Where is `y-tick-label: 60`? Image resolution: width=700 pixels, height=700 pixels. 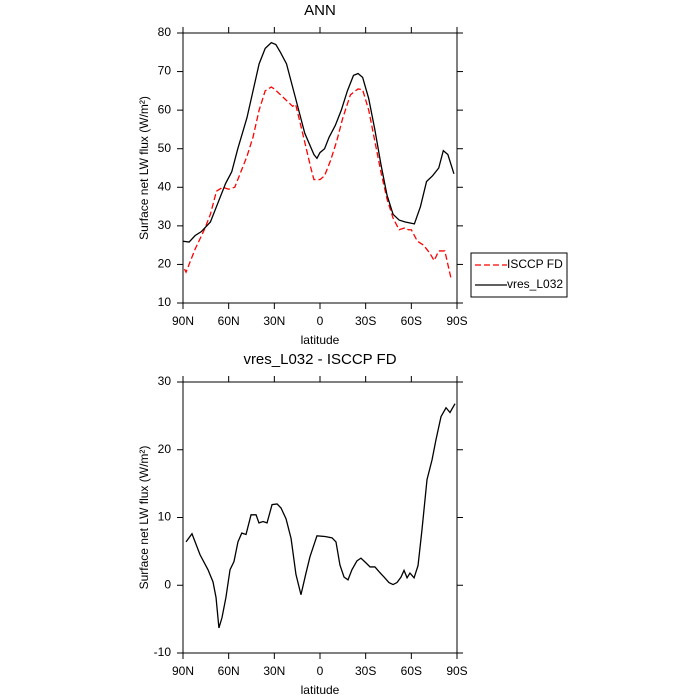 y-tick-label: 60 is located at coordinates (165, 109).